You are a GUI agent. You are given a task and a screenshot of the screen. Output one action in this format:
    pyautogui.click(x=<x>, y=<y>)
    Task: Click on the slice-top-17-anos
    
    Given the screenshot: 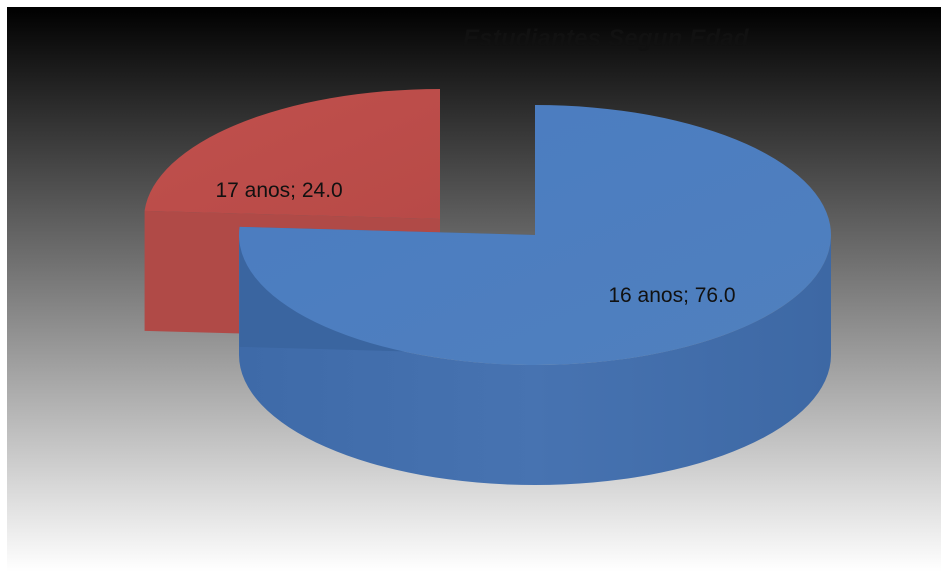 What is the action you would take?
    pyautogui.click(x=292, y=154)
    